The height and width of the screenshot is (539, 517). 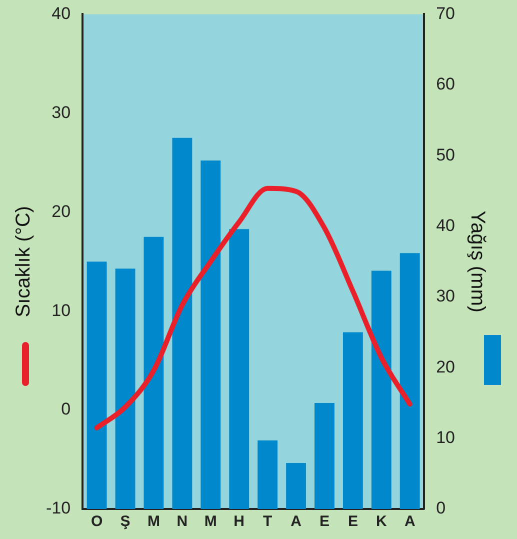 I want to click on y2-axis-title: Yağış (mm), so click(x=477, y=261).